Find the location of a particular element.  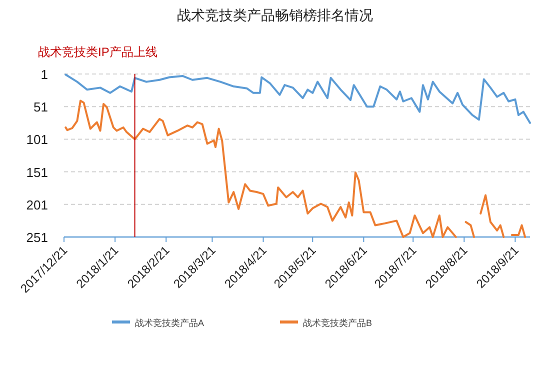

legend-label: 战术竞技类产品A is located at coordinates (169, 323).